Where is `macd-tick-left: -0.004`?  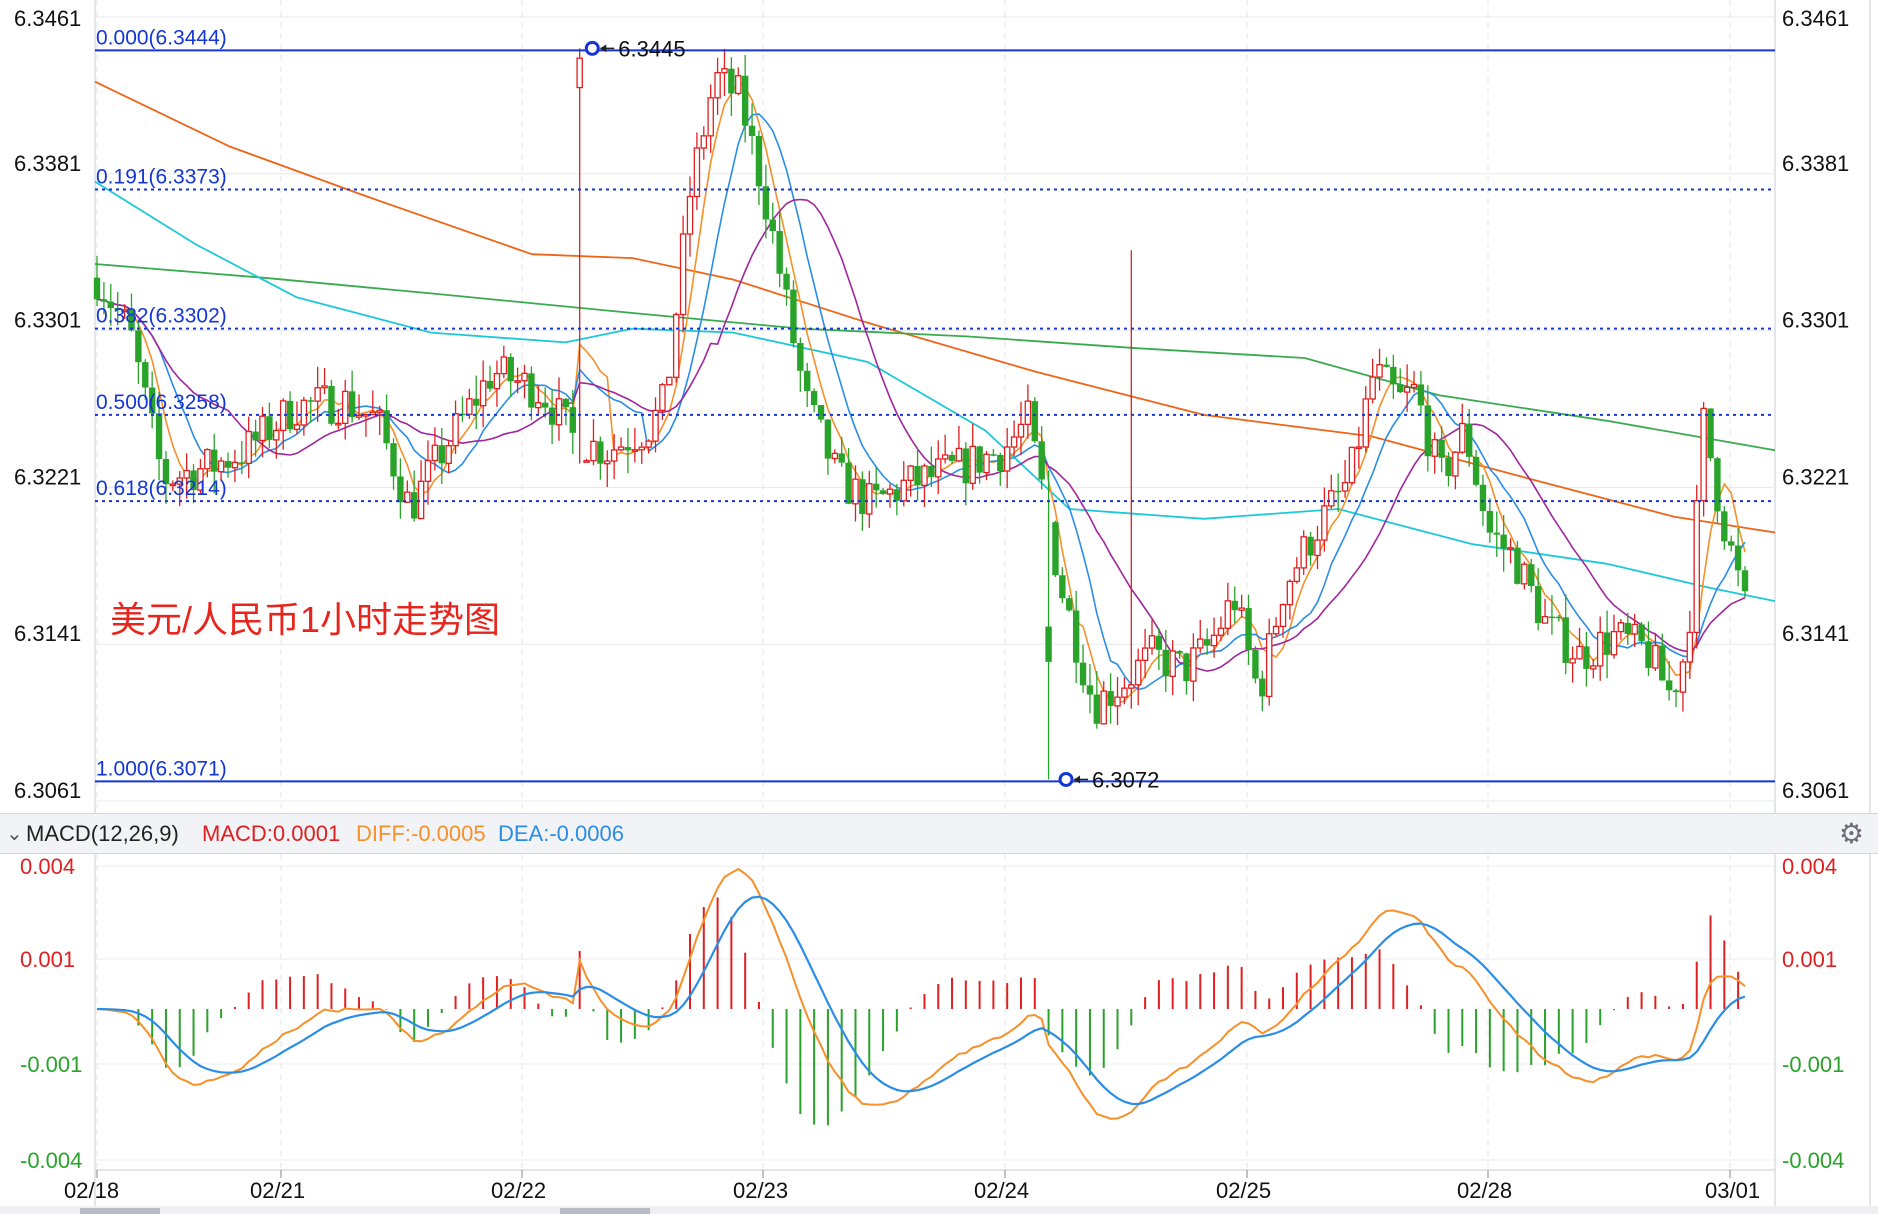
macd-tick-left: -0.004 is located at coordinates (51, 1160).